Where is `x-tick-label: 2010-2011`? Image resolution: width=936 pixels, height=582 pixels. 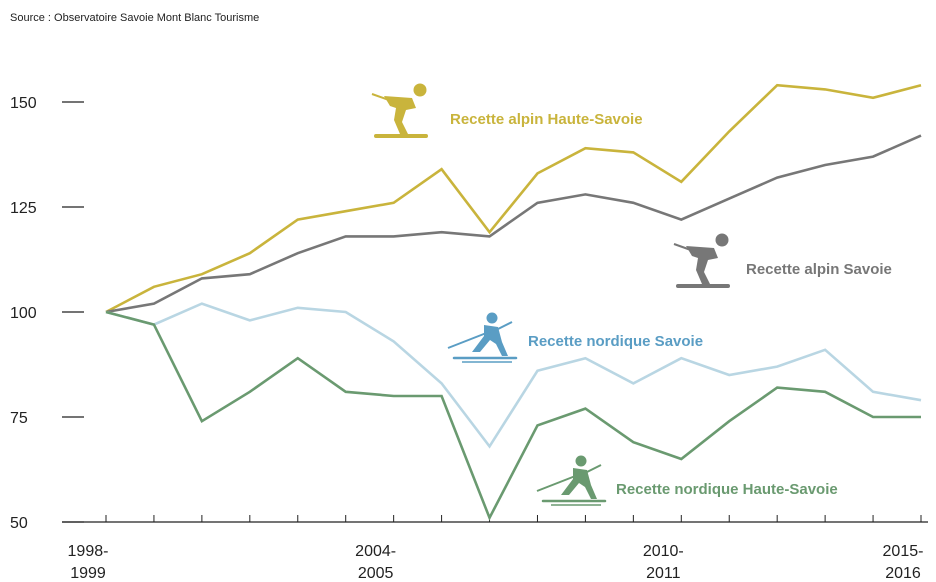
x-tick-label: 2010-2011 is located at coordinates (663, 562).